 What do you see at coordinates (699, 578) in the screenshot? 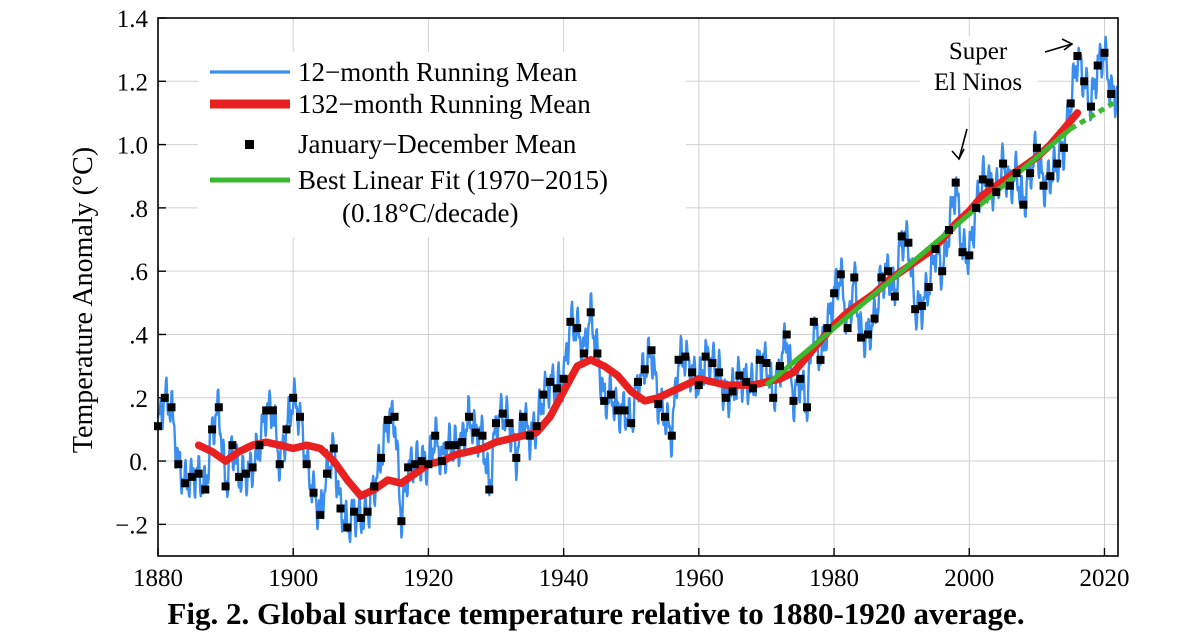
I see `x-tick-label: 1960` at bounding box center [699, 578].